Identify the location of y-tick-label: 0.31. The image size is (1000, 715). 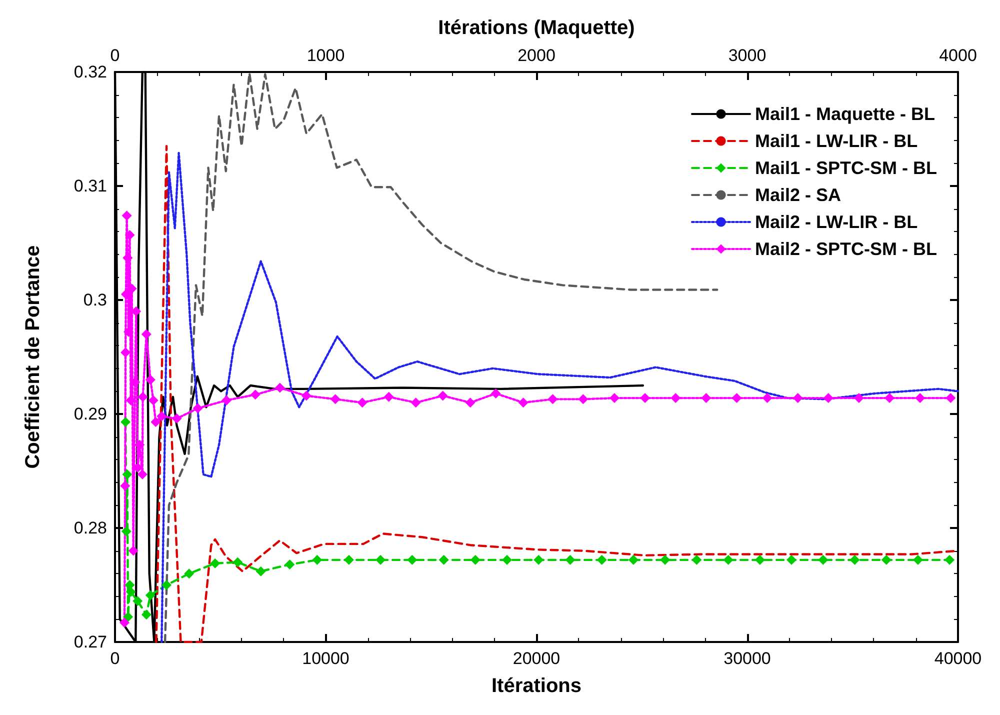
(90, 186).